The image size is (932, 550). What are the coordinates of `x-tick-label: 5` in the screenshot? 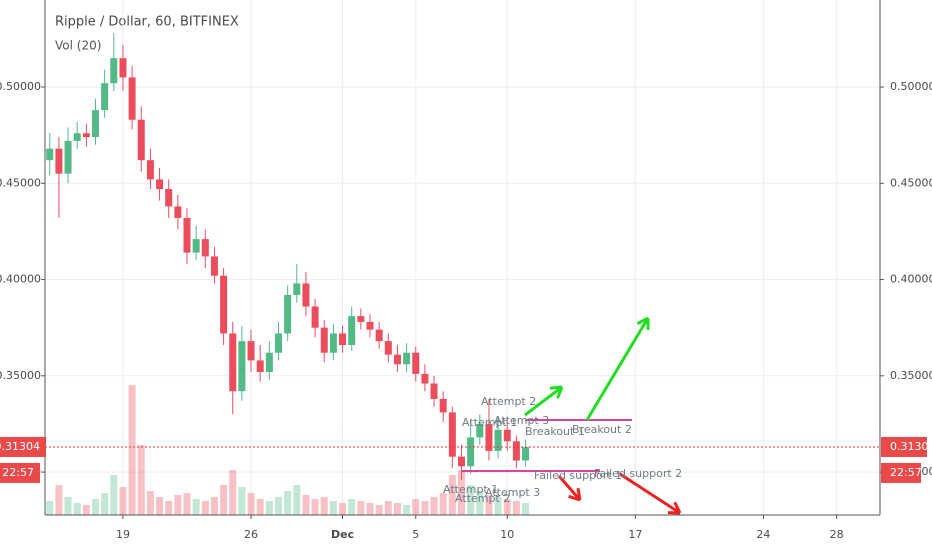 It's located at (415, 534).